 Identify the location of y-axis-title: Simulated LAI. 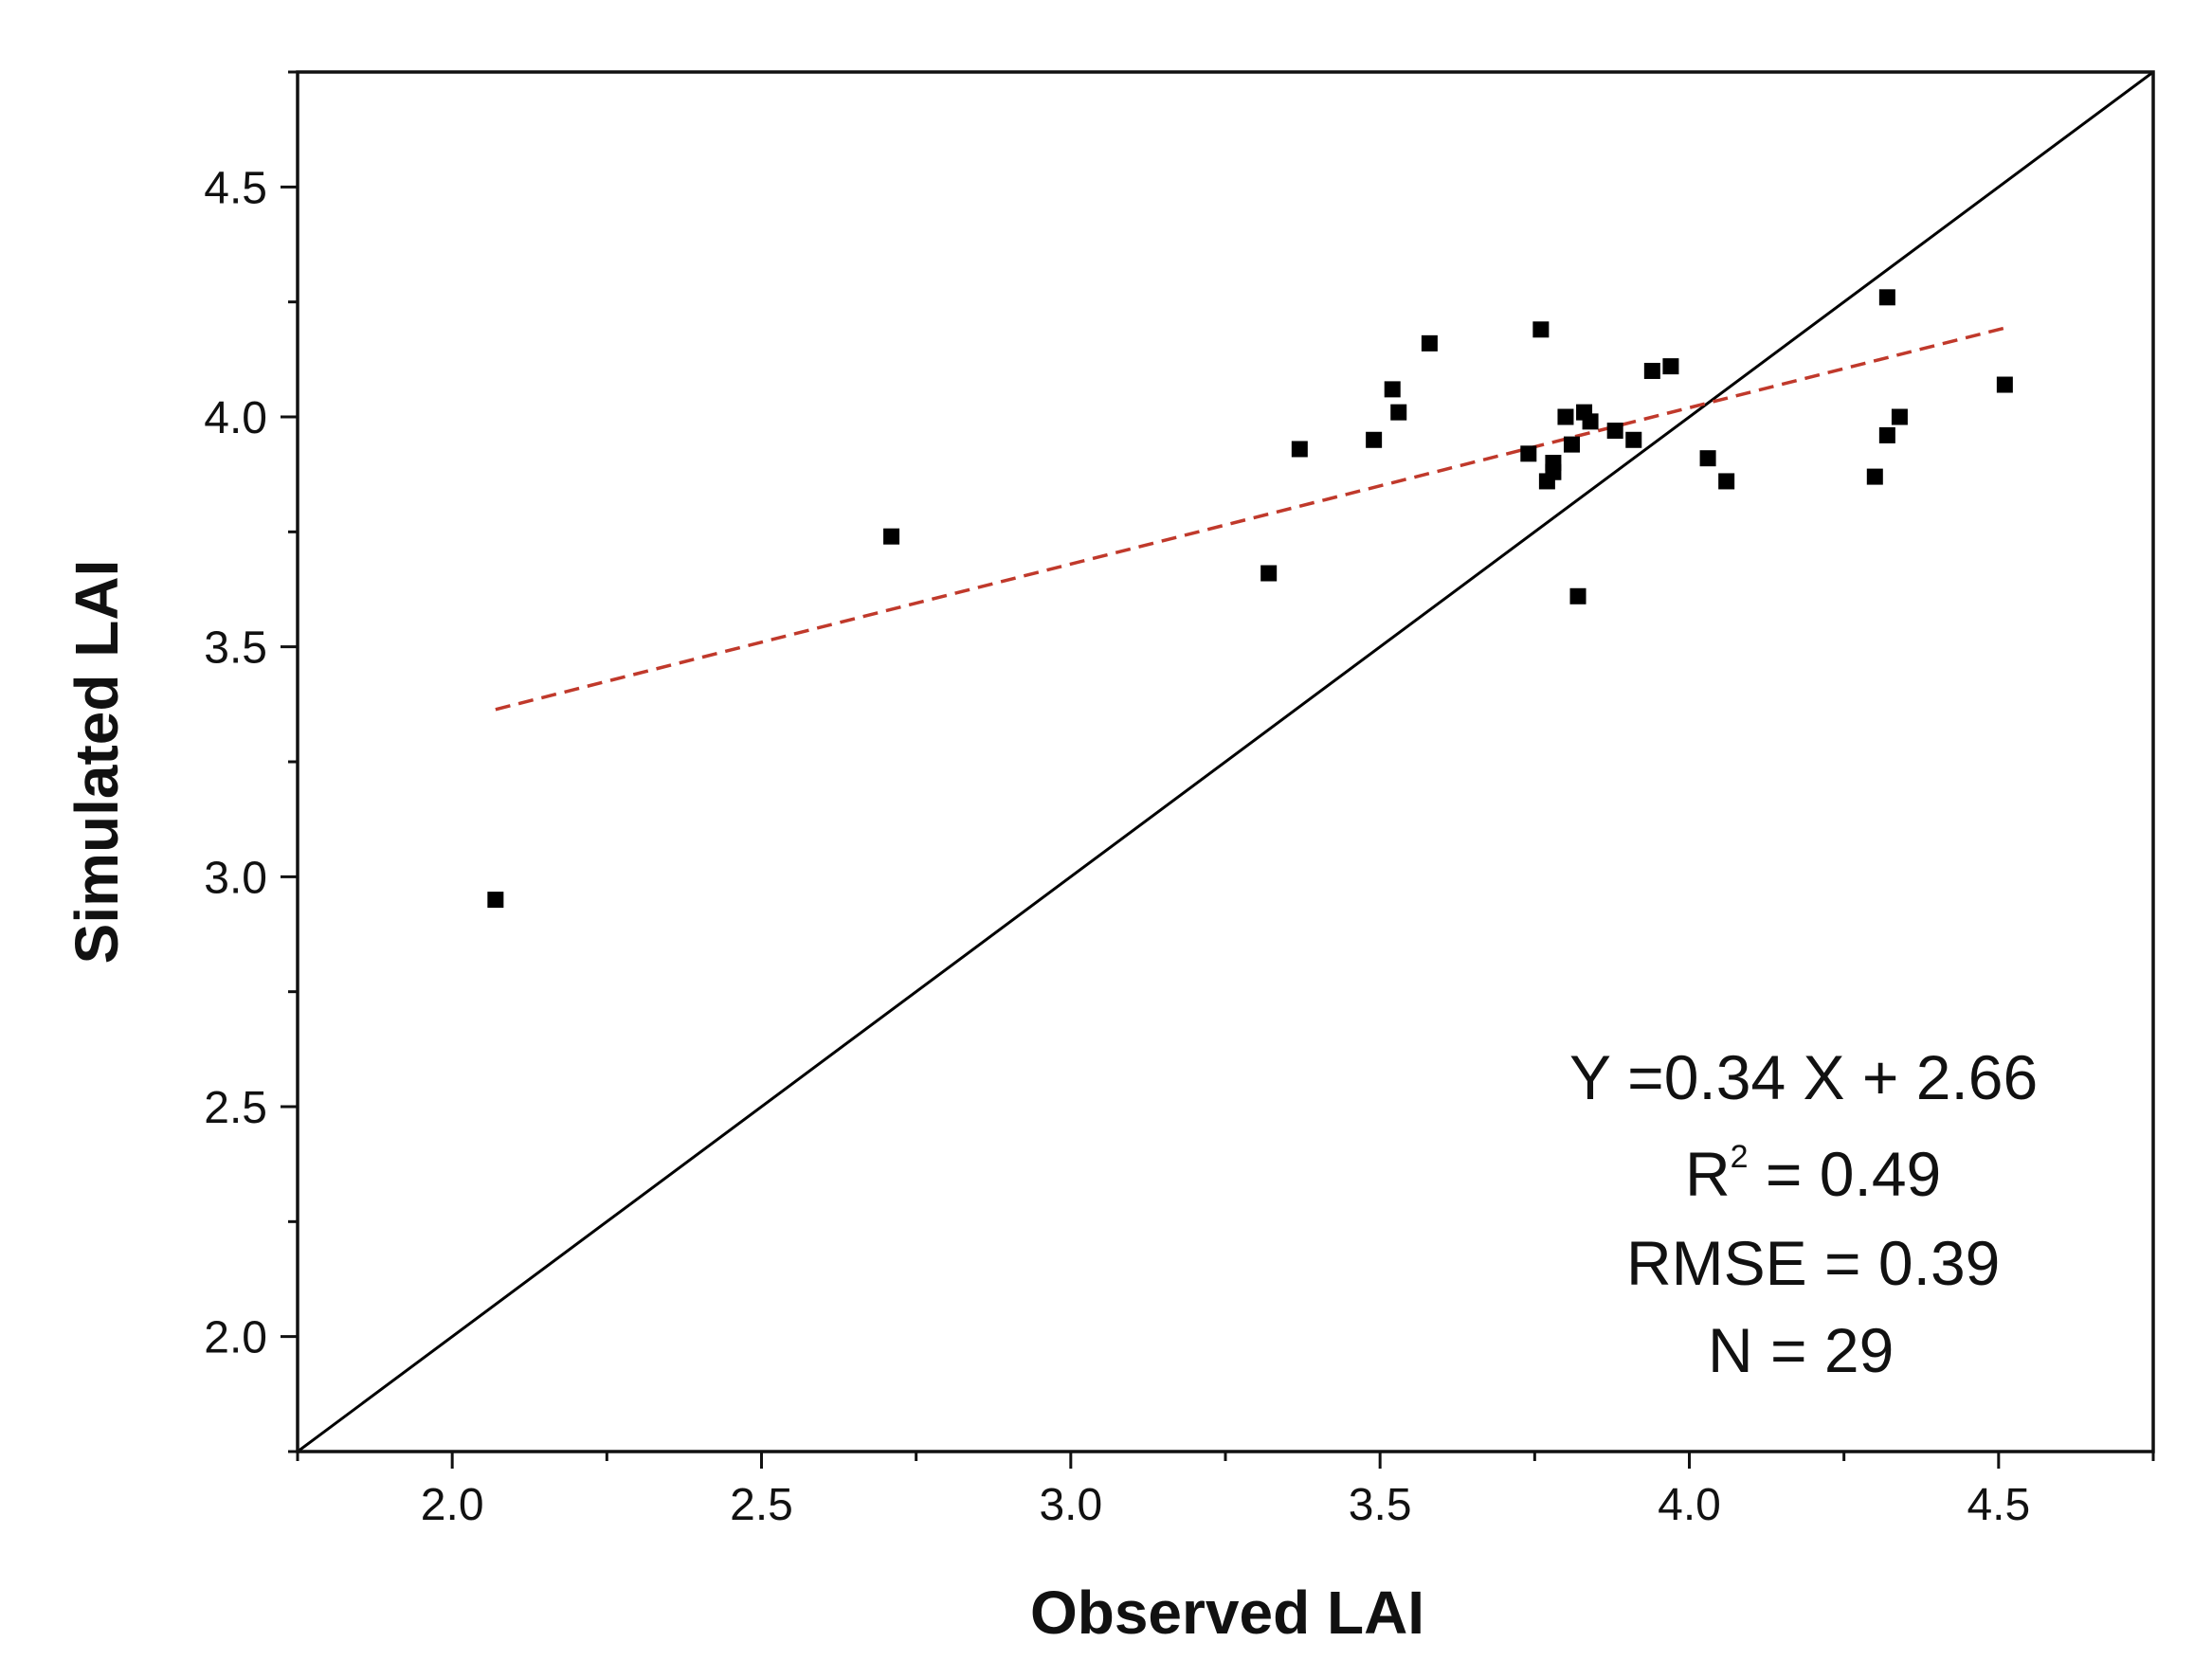
(97, 762).